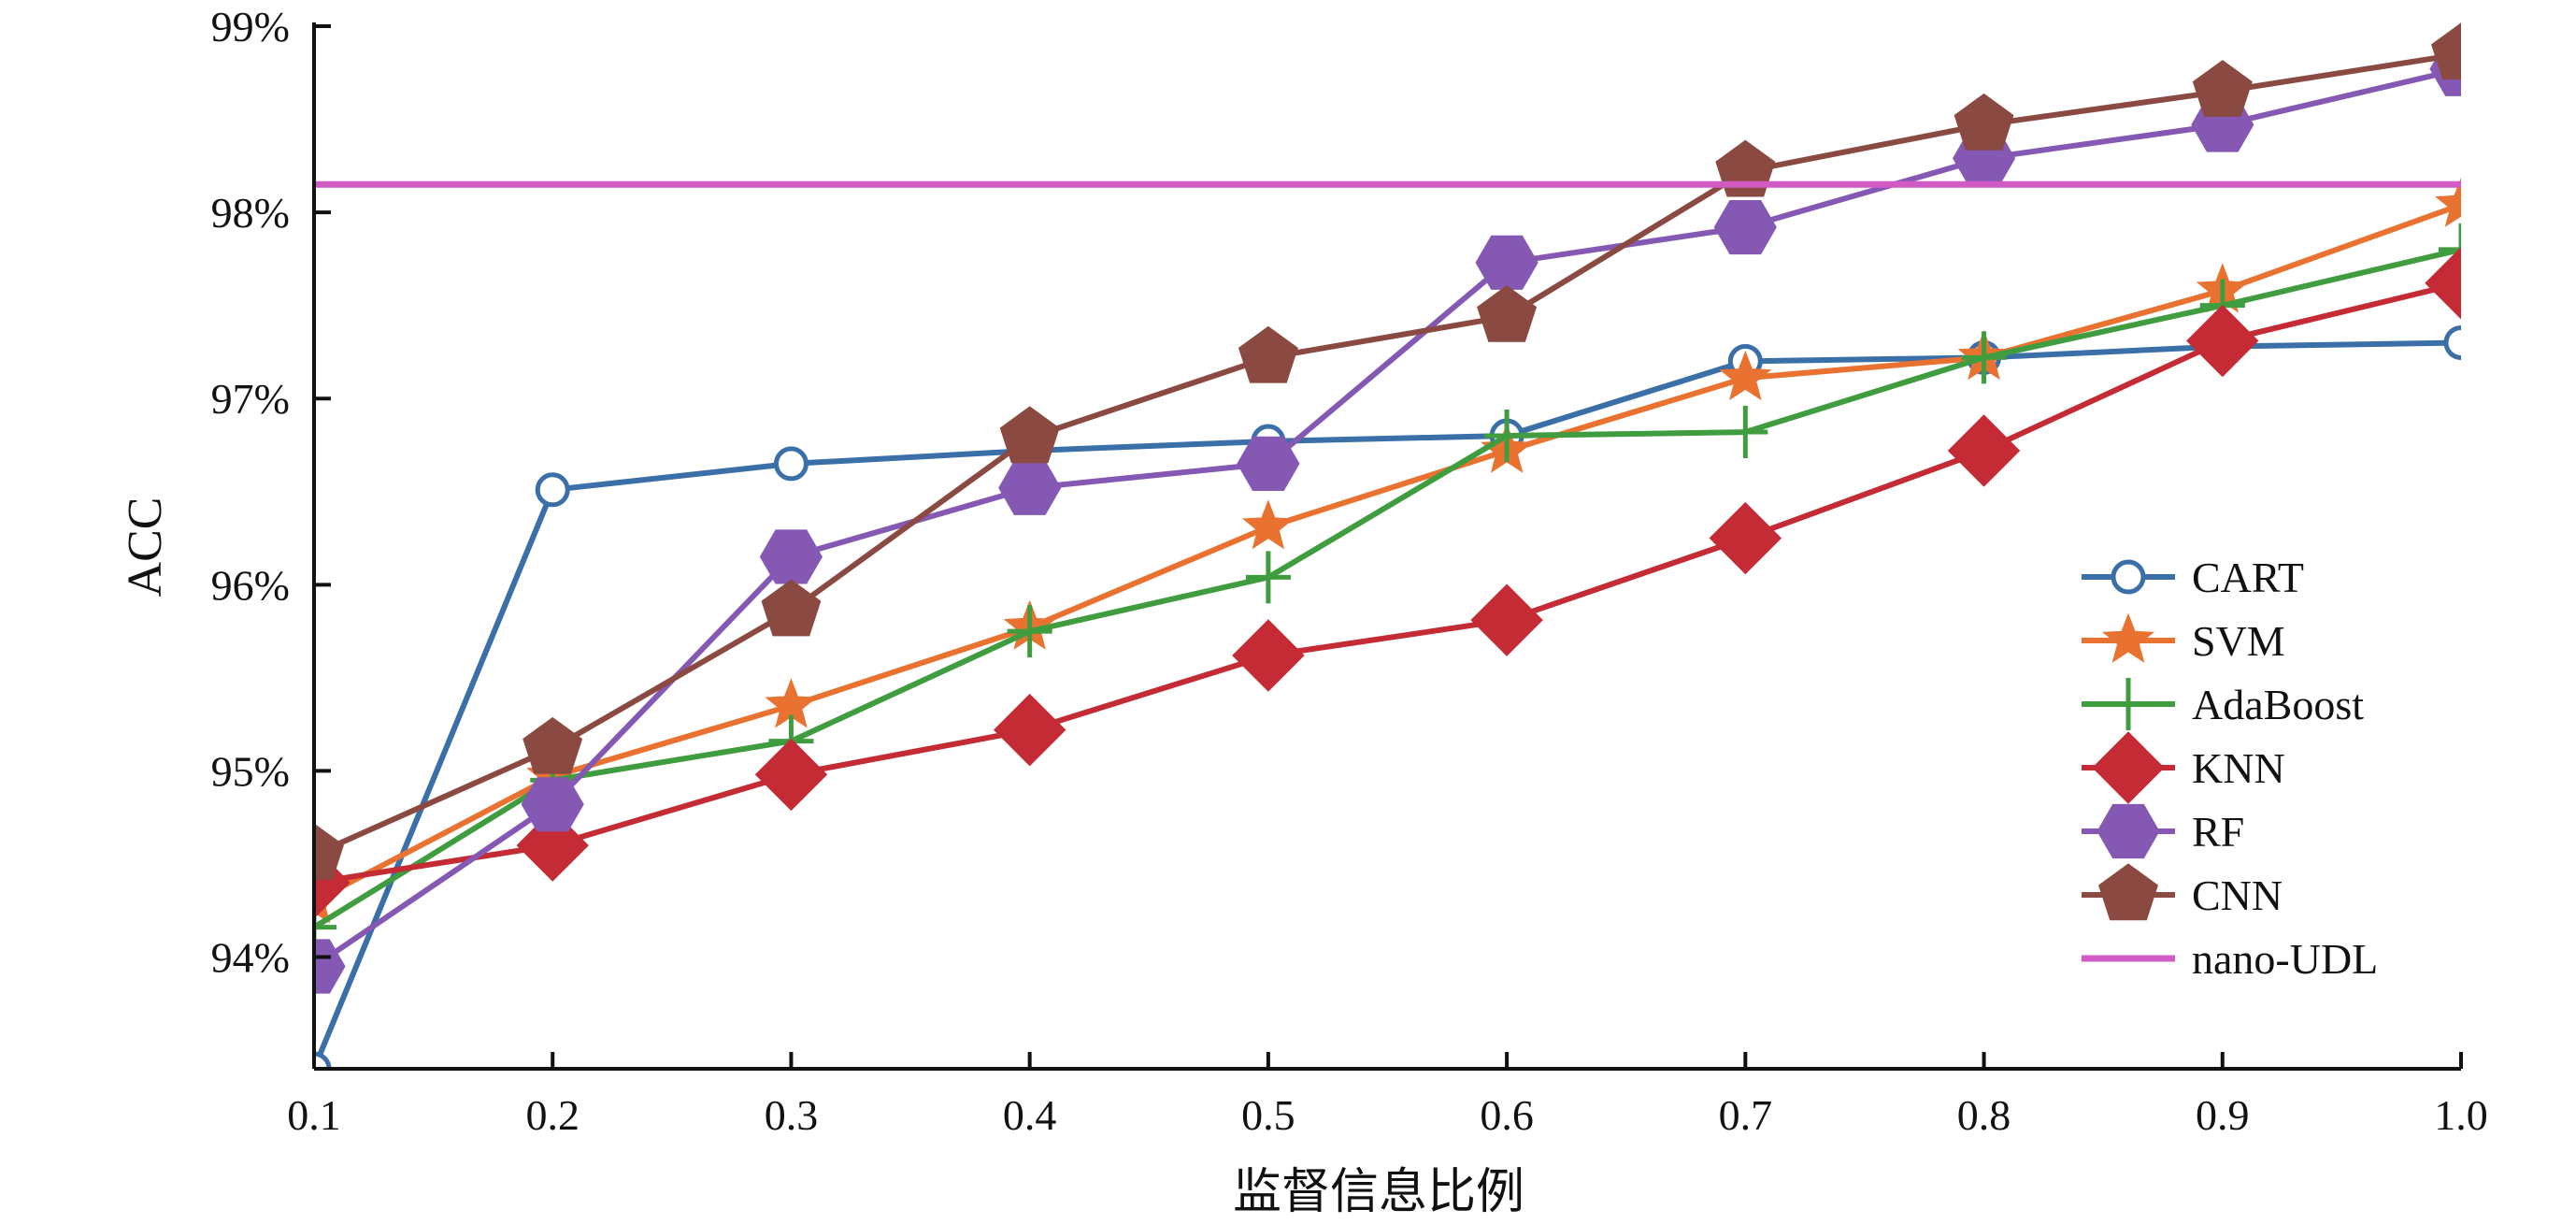 The width and height of the screenshot is (2576, 1224). I want to click on x-tick-label: 0.4, so click(1030, 1115).